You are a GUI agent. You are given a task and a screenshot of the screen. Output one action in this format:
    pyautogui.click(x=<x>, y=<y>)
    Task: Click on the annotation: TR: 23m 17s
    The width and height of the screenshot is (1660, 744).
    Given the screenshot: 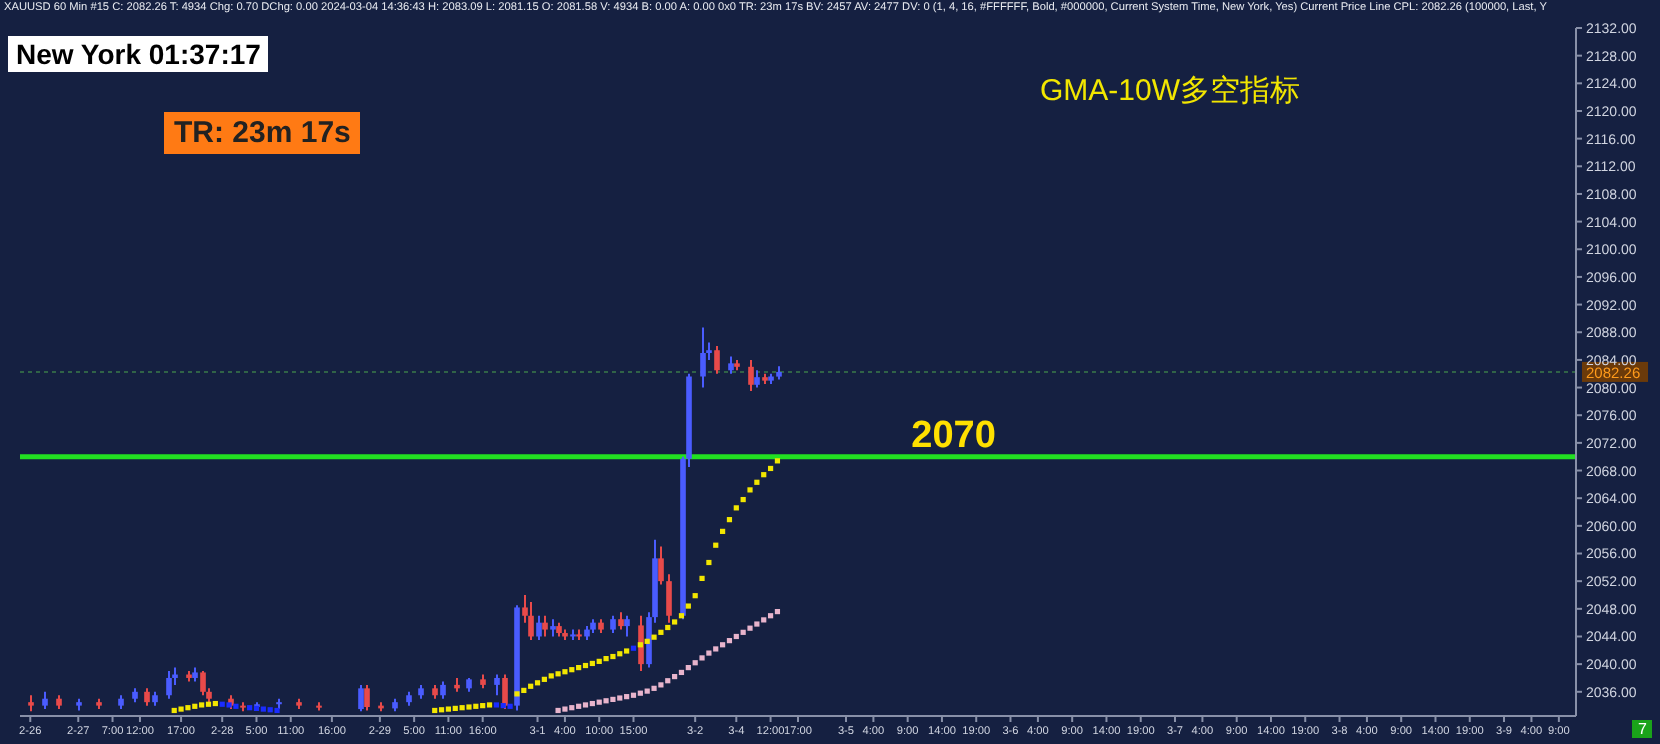 What is the action you would take?
    pyautogui.click(x=262, y=133)
    